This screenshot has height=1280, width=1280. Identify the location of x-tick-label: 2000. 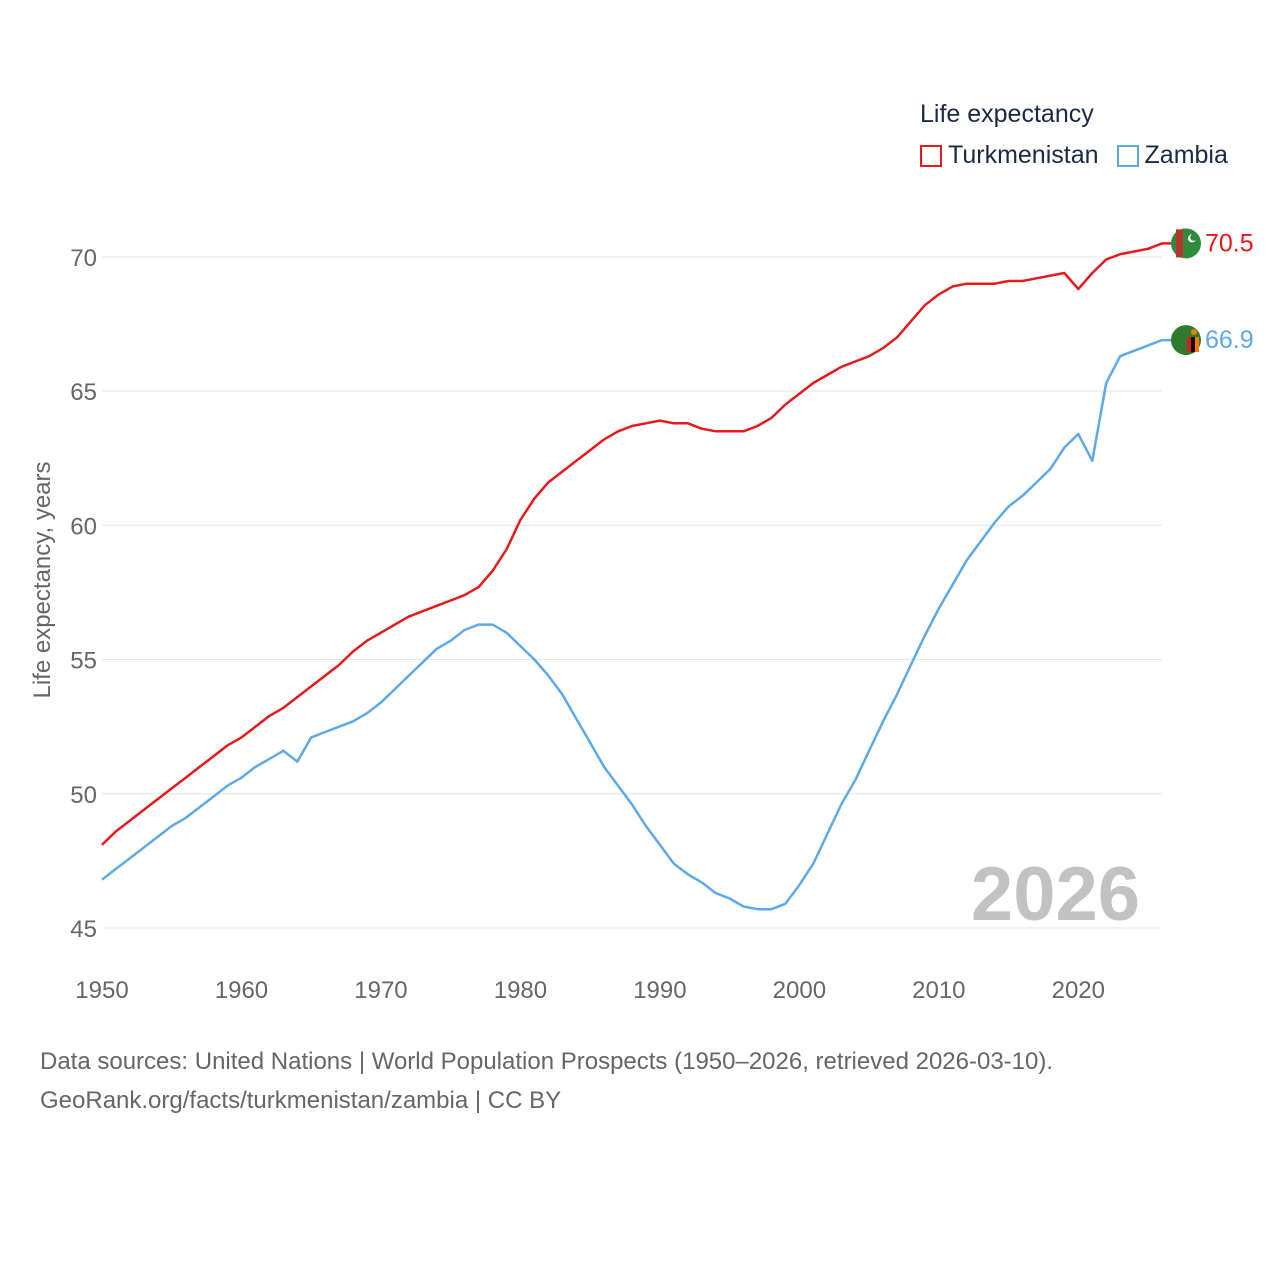
(799, 990).